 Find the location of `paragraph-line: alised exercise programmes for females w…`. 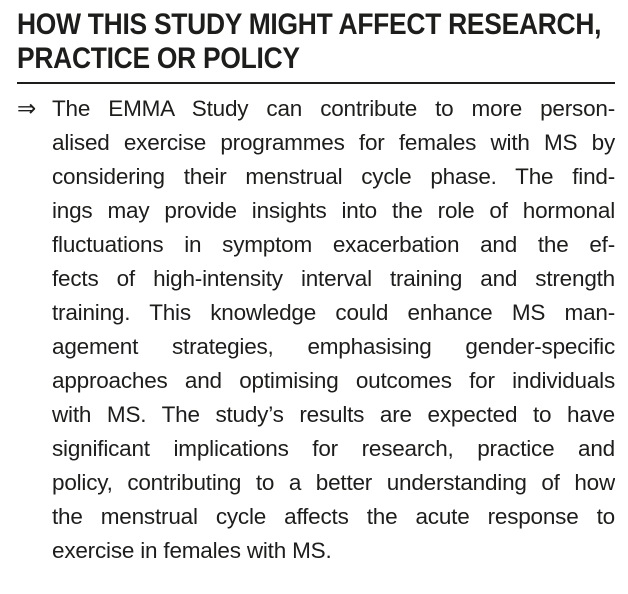

paragraph-line: alised exercise programmes for females w… is located at coordinates (333, 142).